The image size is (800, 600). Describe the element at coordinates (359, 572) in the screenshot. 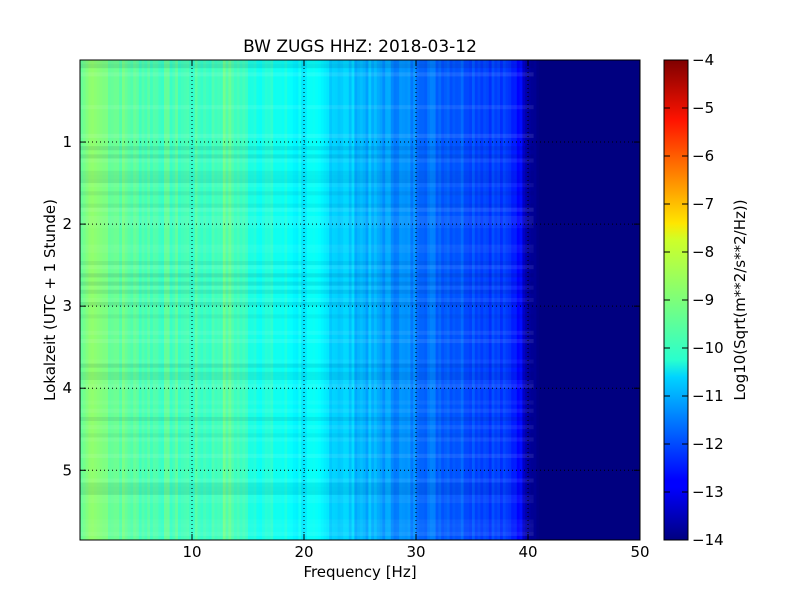

I see `x-axis-label: Frequency [Hz]` at that location.